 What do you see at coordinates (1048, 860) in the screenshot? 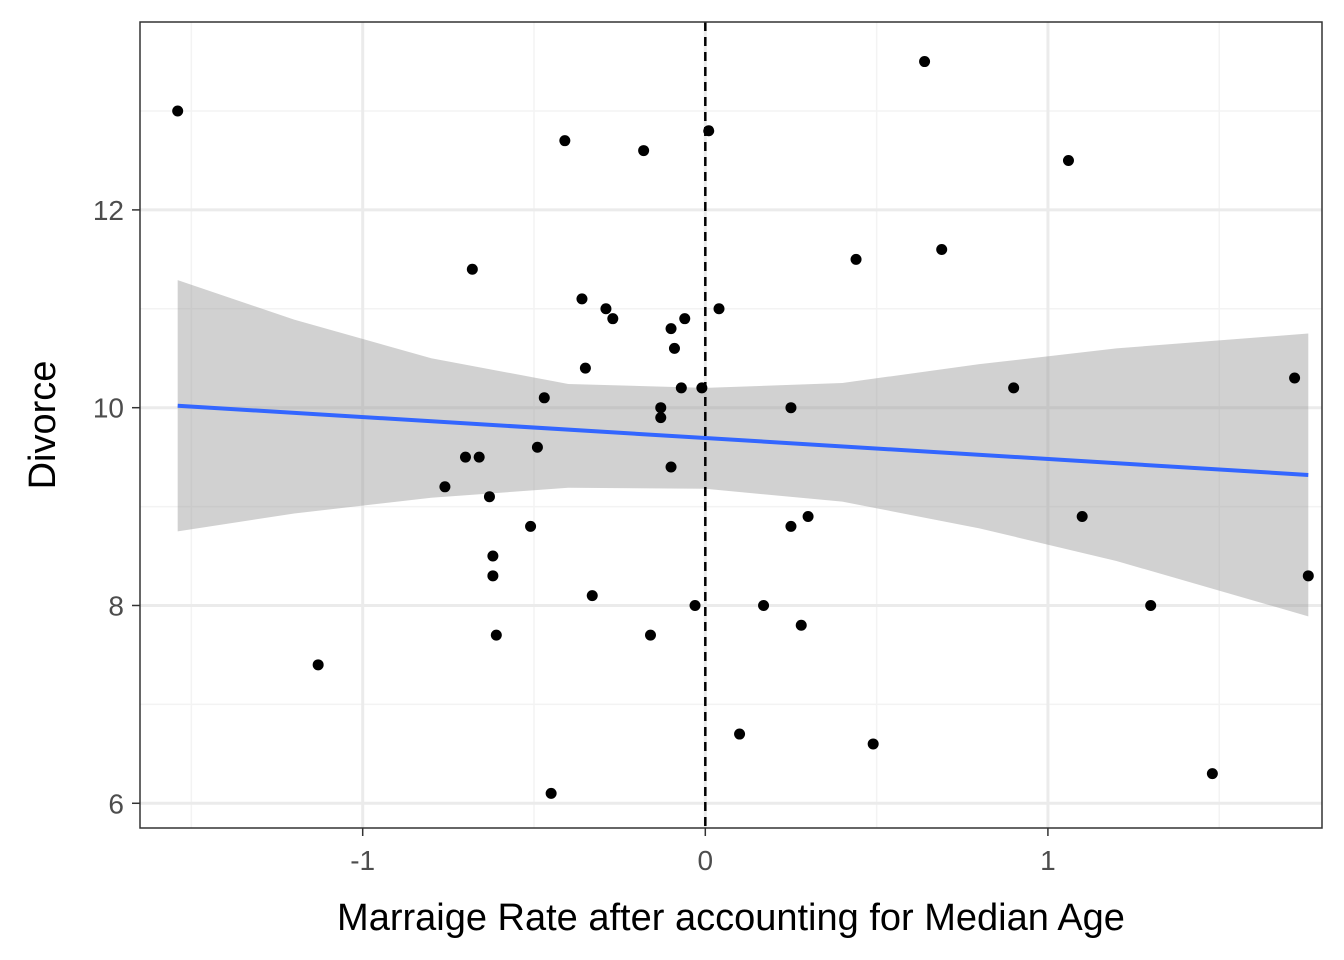
I see `x-tick-label: 1` at bounding box center [1048, 860].